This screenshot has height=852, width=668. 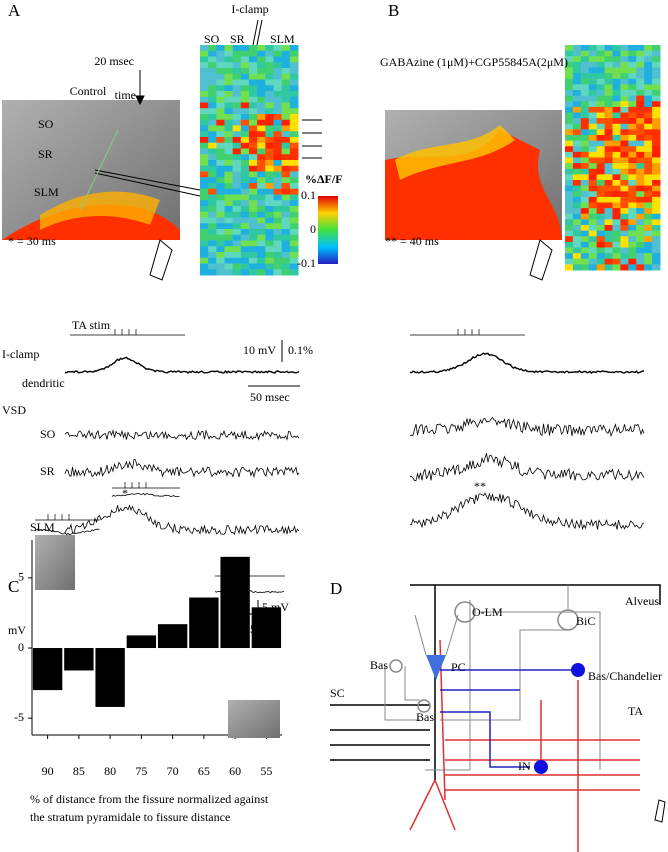 I want to click on label: SLM, so click(x=282, y=39).